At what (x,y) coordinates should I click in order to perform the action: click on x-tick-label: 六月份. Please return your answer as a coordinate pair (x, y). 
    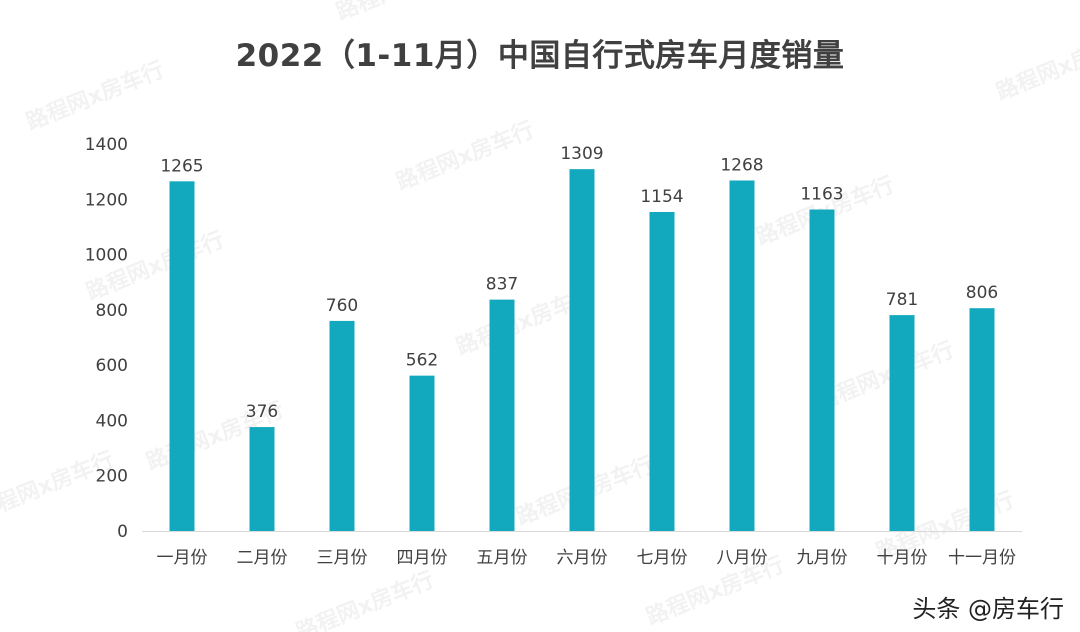
    Looking at the image, I should click on (582, 558).